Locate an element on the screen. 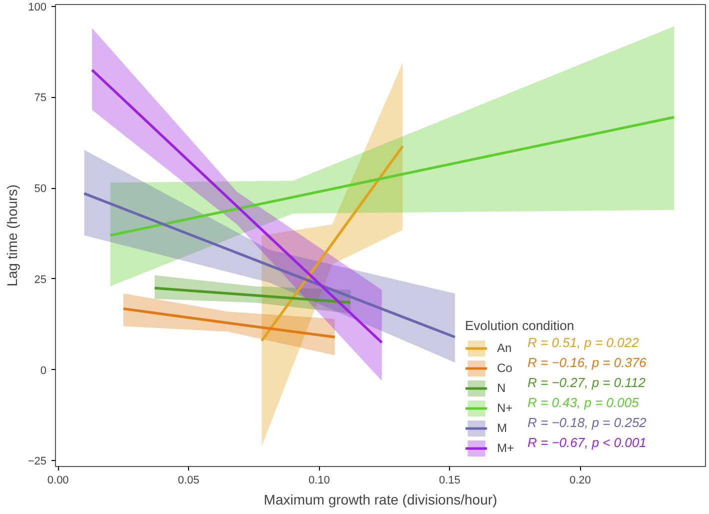  legend-label: N+ is located at coordinates (505, 408).